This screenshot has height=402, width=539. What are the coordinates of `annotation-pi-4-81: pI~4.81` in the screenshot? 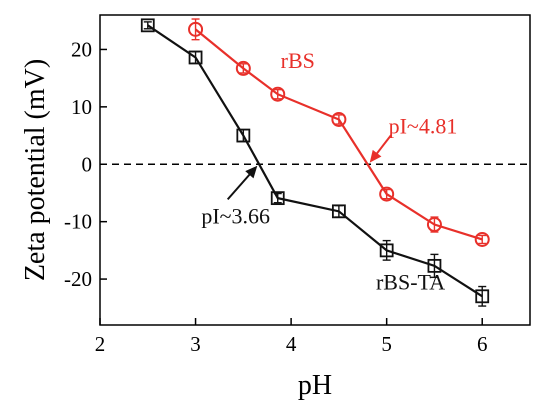 It's located at (423, 125).